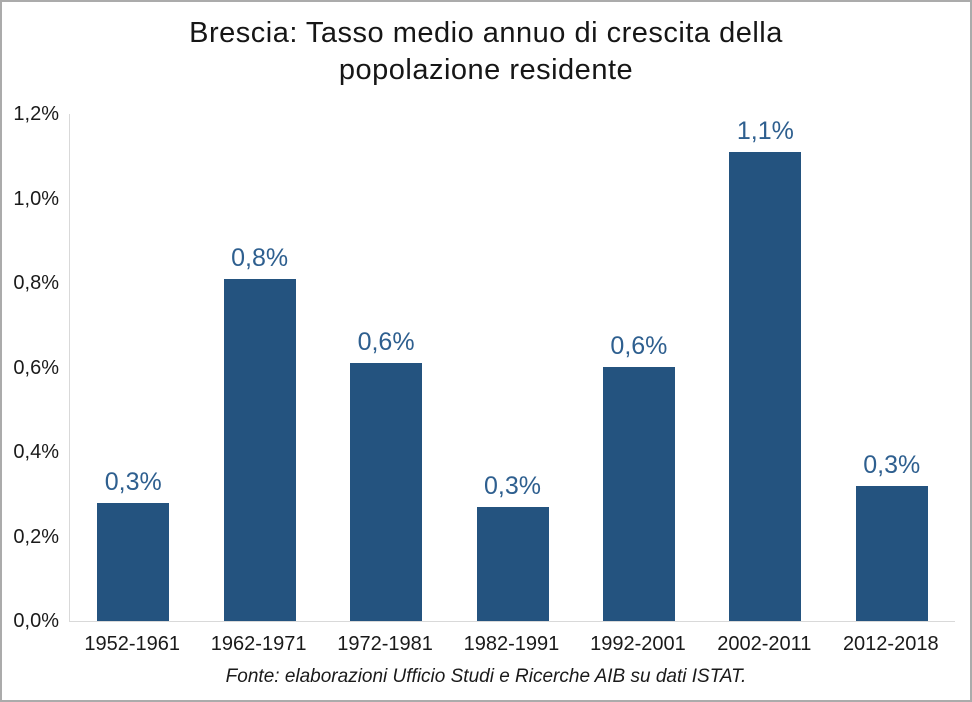 The width and height of the screenshot is (972, 702). What do you see at coordinates (36, 452) in the screenshot?
I see `y-tick-label-0,4%: 0,4%` at bounding box center [36, 452].